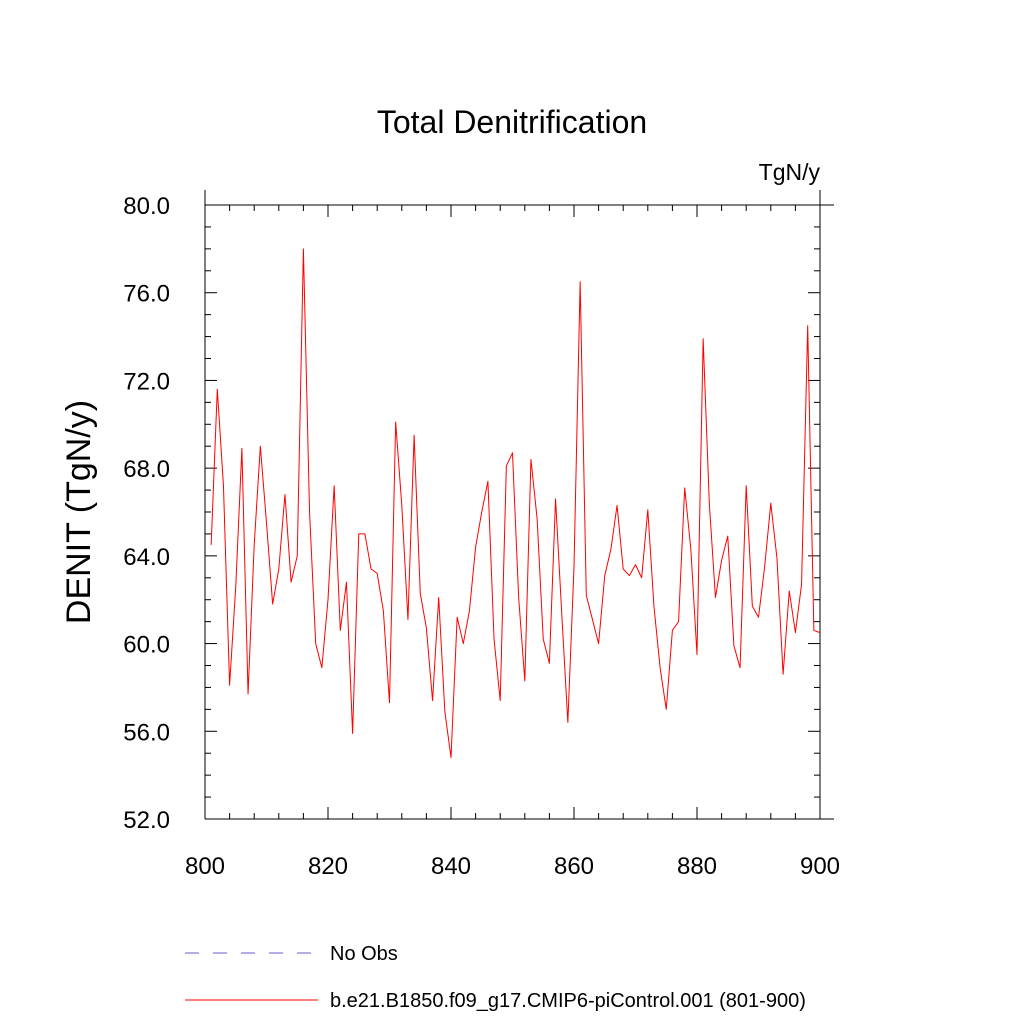 This screenshot has height=1024, width=1024. I want to click on x-tick-label: 800, so click(205, 866).